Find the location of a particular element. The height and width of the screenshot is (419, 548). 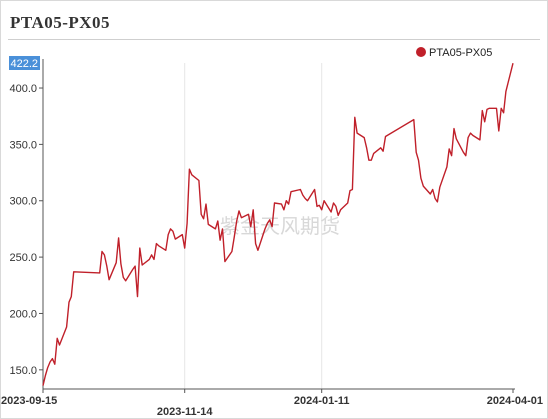

chart-title: PTA05-PX05 is located at coordinates (60, 22).